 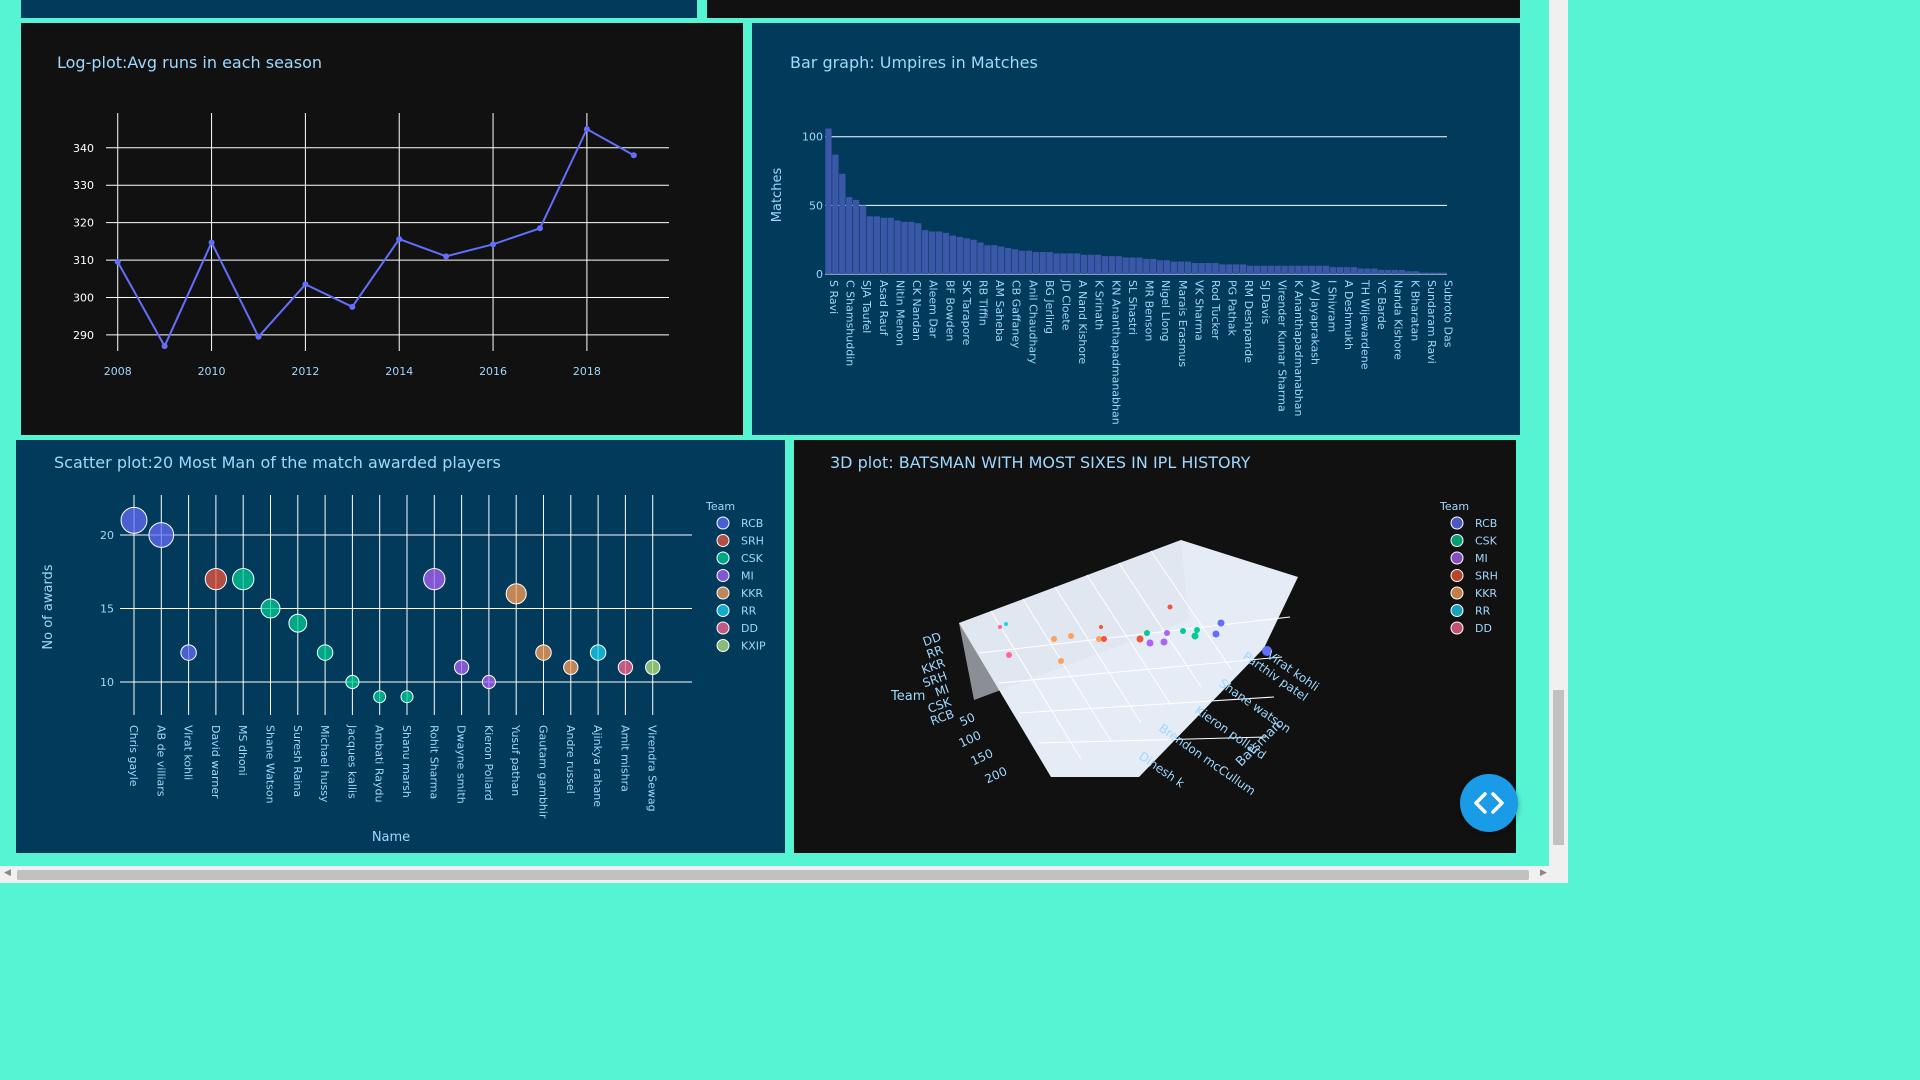 What do you see at coordinates (597, 766) in the screenshot?
I see `x-tick-label: Ajinkya rahane` at bounding box center [597, 766].